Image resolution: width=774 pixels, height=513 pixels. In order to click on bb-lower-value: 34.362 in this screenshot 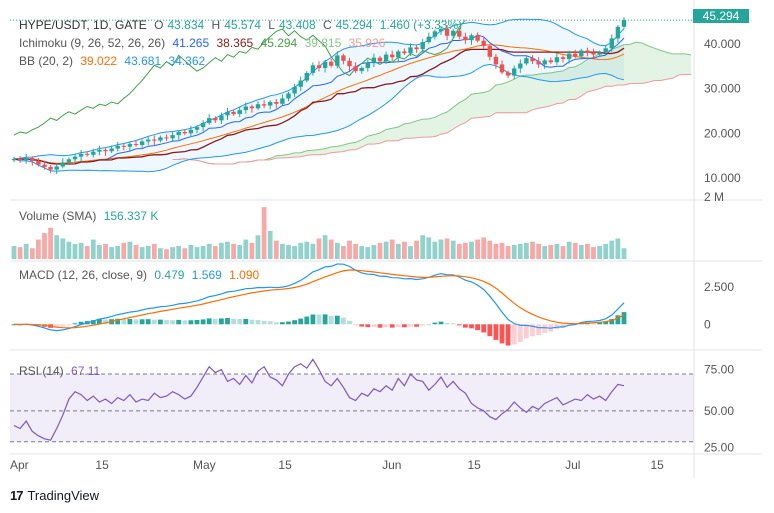, I will do `click(187, 61)`.